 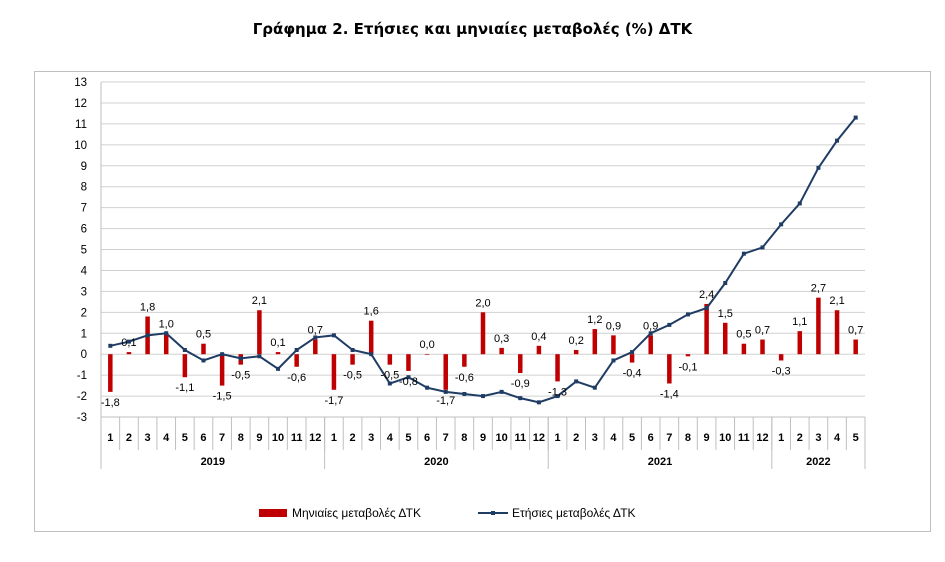 I want to click on year-label: 2020, so click(x=436, y=462).